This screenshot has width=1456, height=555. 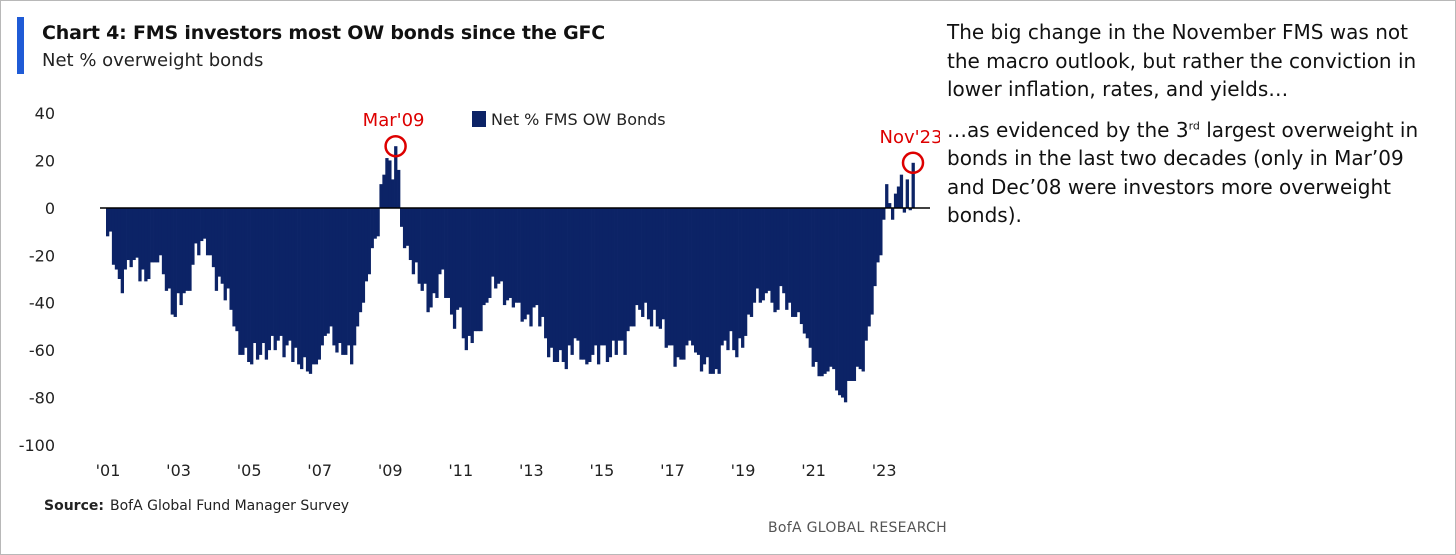 What do you see at coordinates (42, 255) in the screenshot?
I see `y-tick-label: -20` at bounding box center [42, 255].